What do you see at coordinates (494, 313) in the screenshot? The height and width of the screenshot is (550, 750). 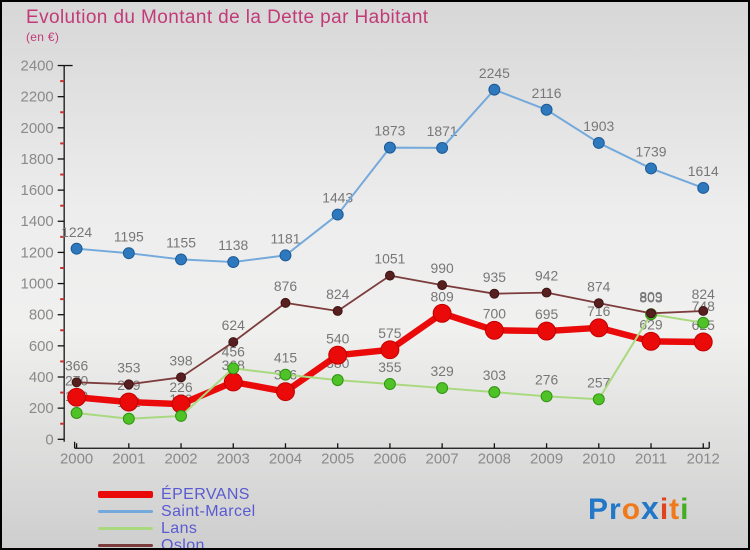 I see `data-label: 700` at bounding box center [494, 313].